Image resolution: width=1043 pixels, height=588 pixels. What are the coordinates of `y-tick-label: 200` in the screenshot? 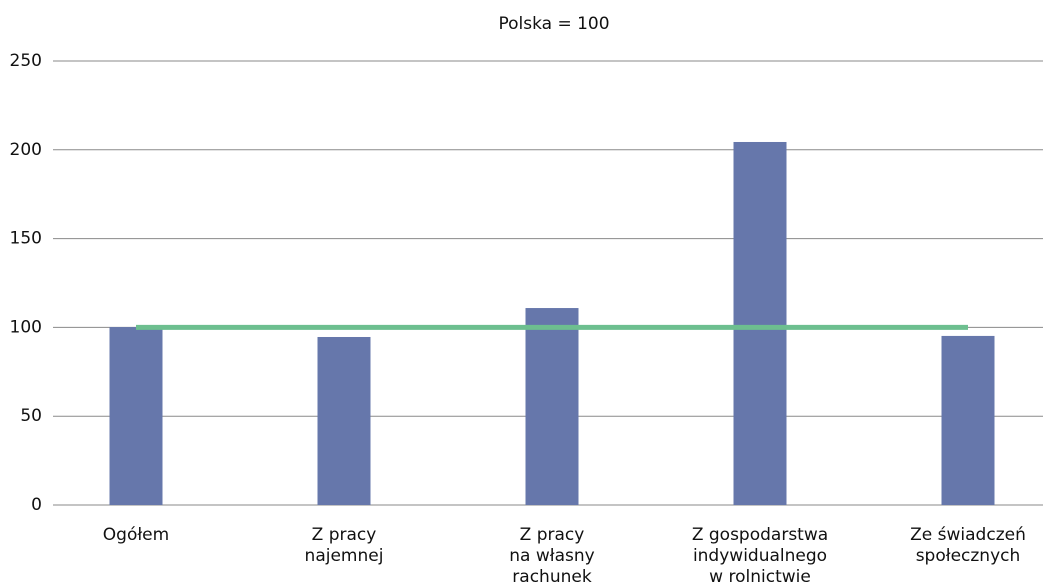 It's located at (26, 150).